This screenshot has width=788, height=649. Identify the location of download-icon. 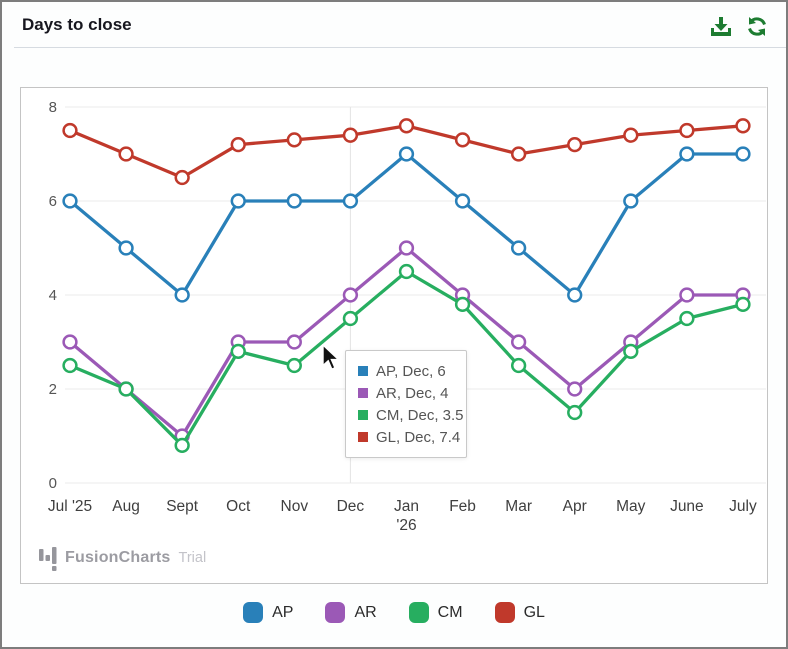
(721, 26).